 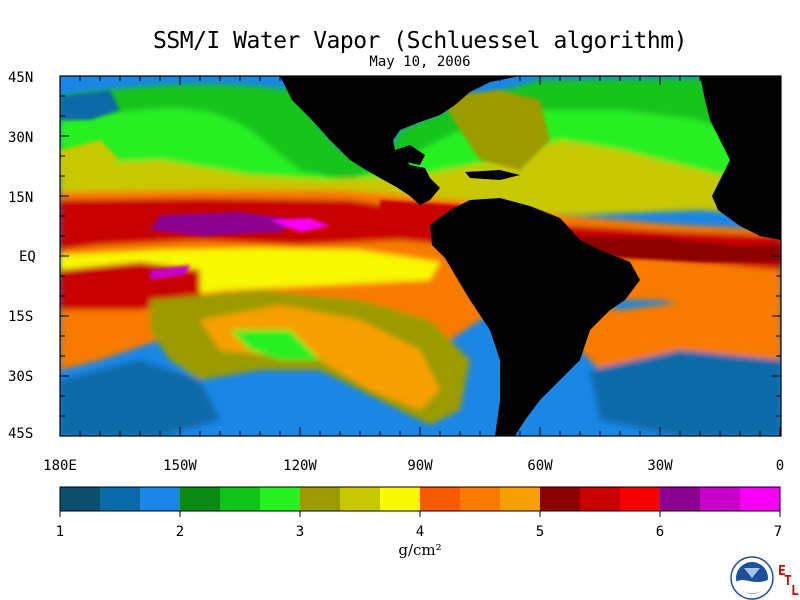 I want to click on lat-label-45s: 45S, so click(x=21, y=434).